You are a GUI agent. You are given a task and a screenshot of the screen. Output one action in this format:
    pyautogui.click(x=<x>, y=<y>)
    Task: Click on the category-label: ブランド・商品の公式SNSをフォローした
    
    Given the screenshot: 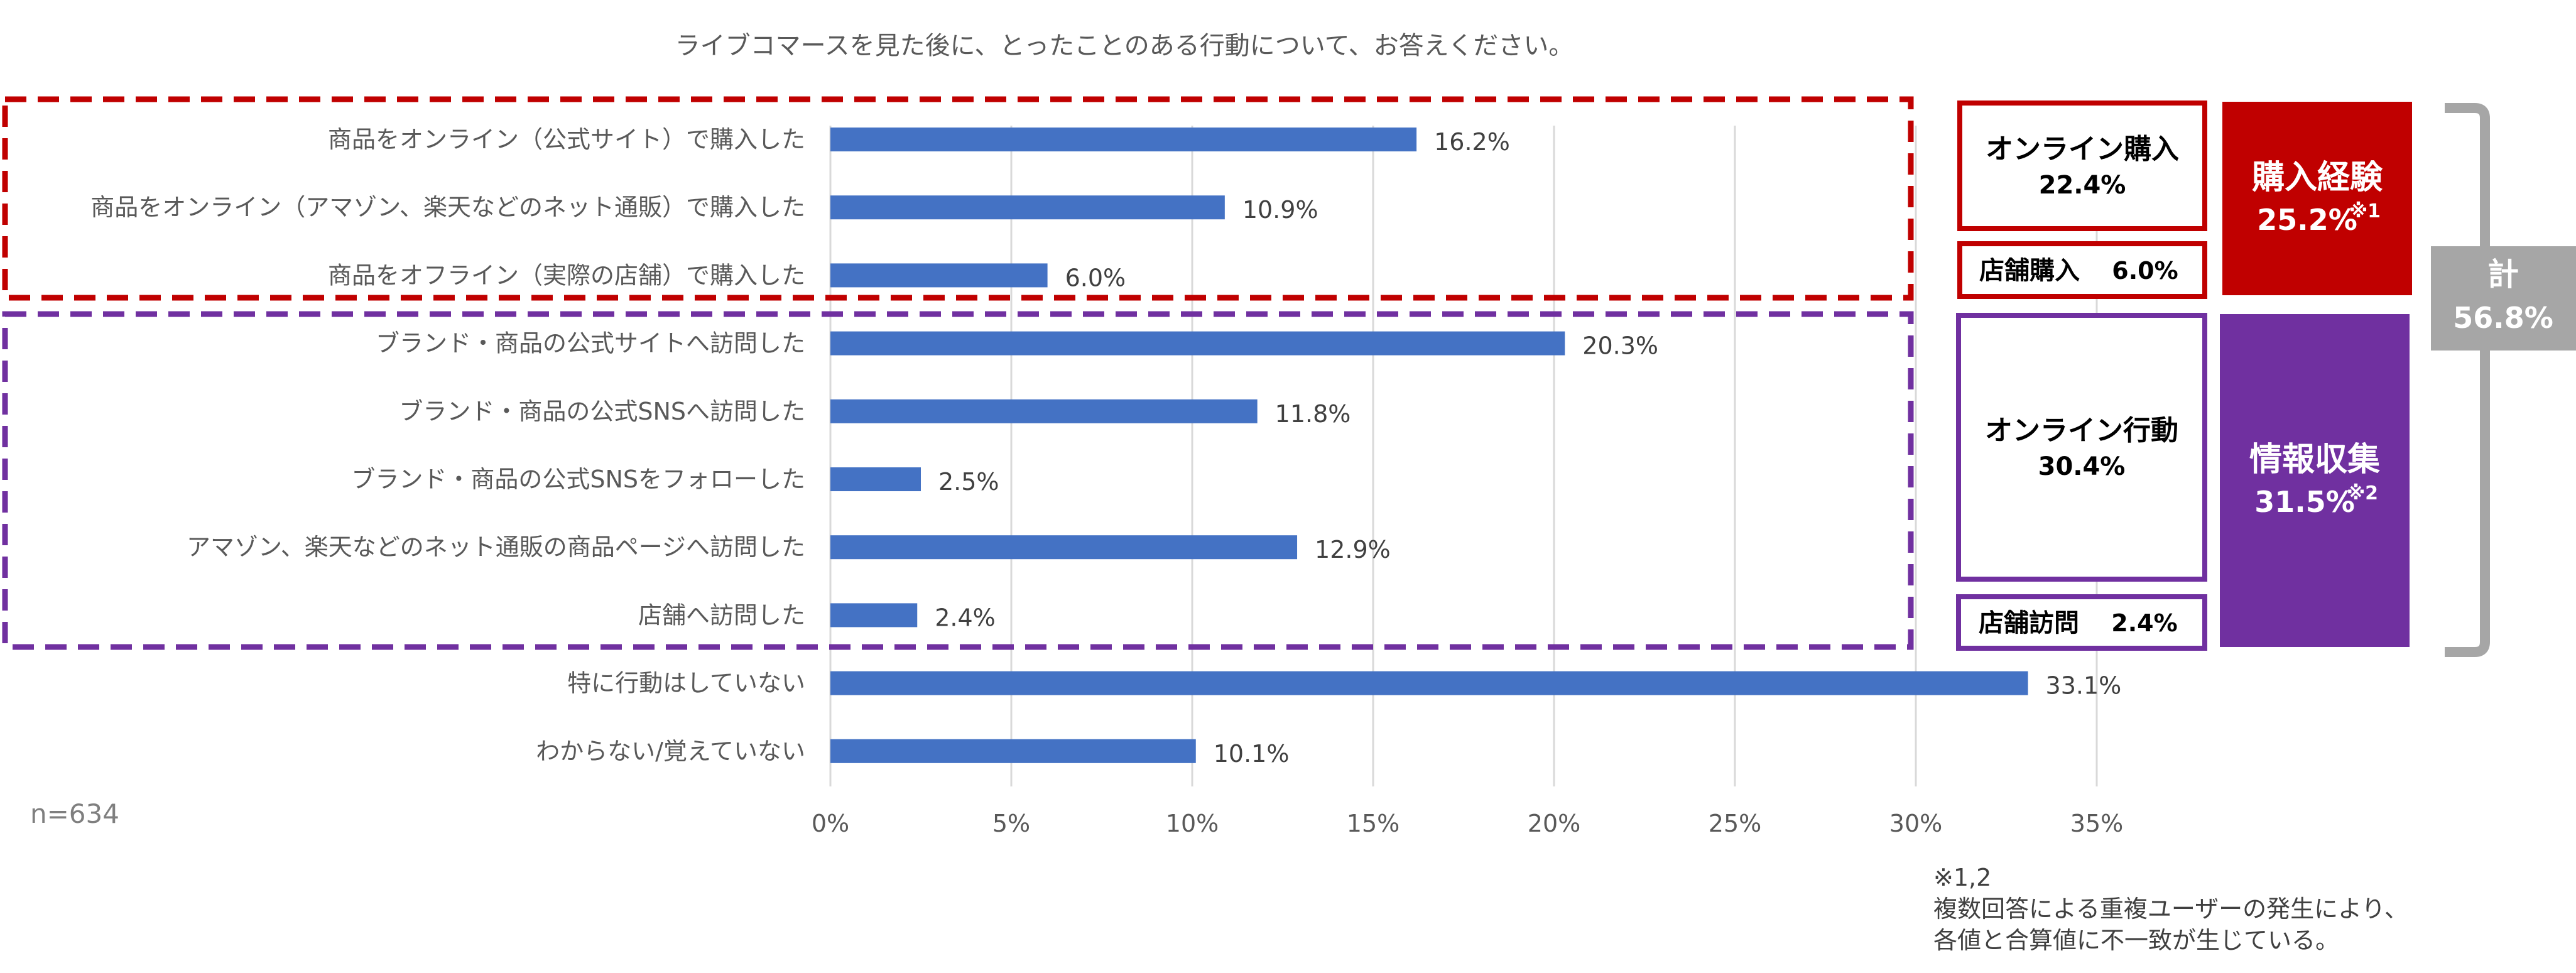 What is the action you would take?
    pyautogui.click(x=578, y=479)
    